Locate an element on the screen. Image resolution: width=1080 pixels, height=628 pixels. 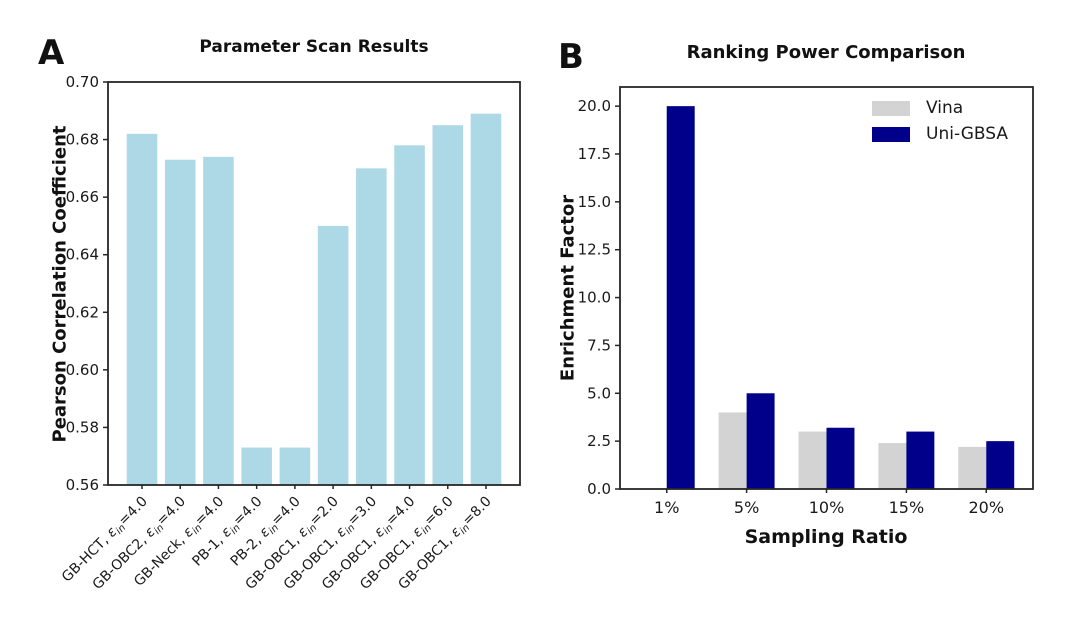
panelB-xtick-label: 20% is located at coordinates (986, 507).